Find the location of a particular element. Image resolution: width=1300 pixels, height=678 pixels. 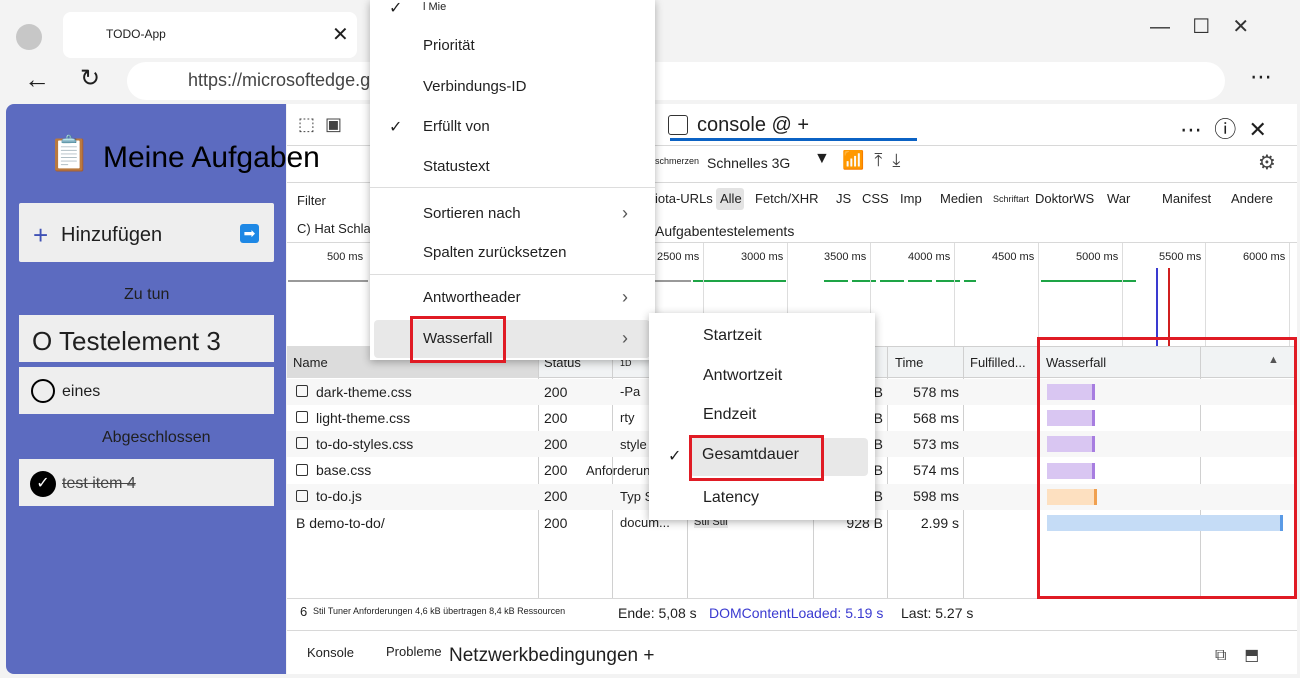

menu-item: Spalten zurücksetzen is located at coordinates (495, 252).